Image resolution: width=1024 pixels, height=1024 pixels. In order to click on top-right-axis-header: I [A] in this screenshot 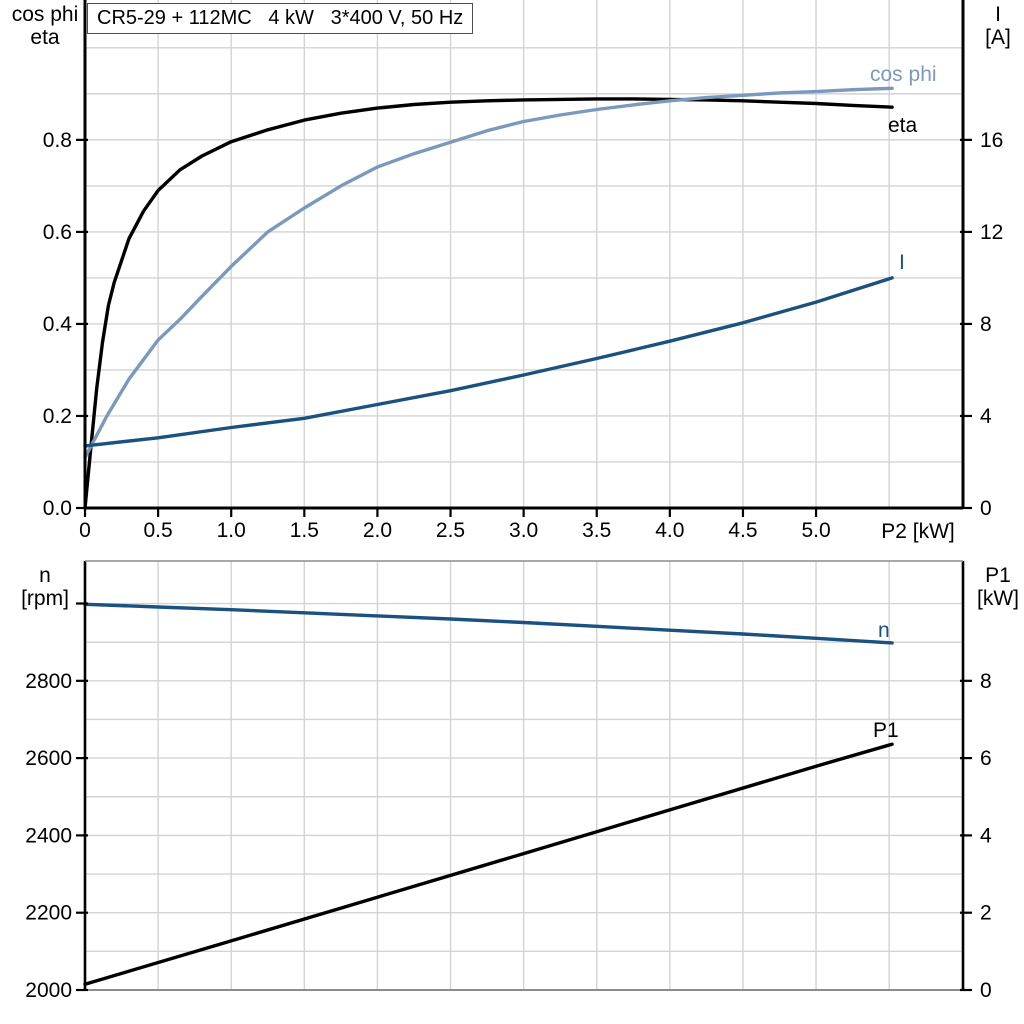, I will do `click(998, 26)`.